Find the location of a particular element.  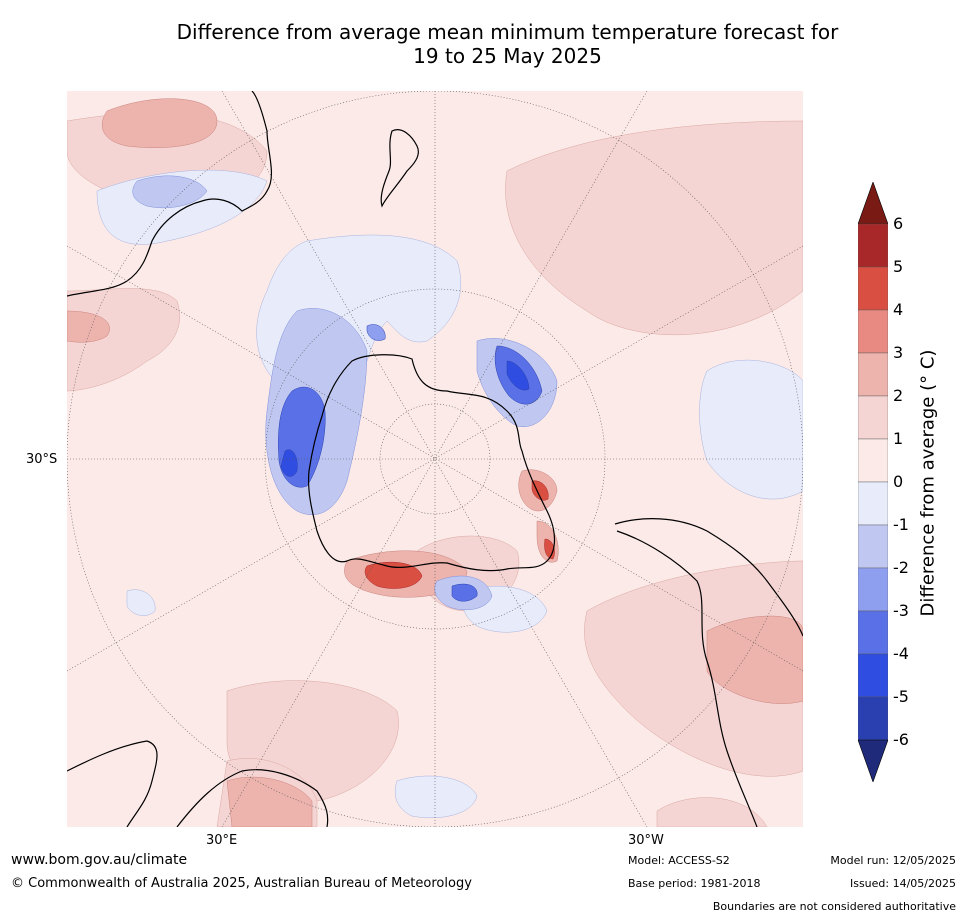

colorbar-tick-label: -5 is located at coordinates (901, 696).